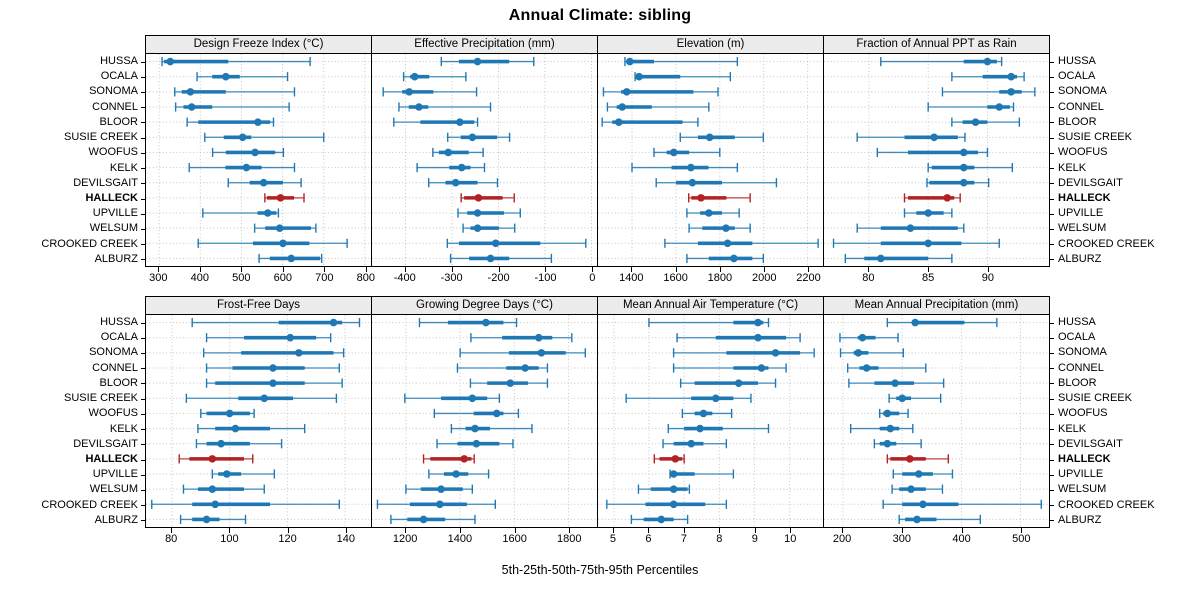 The image size is (1200, 600). I want to click on series-susie-creek, so click(688, 398).